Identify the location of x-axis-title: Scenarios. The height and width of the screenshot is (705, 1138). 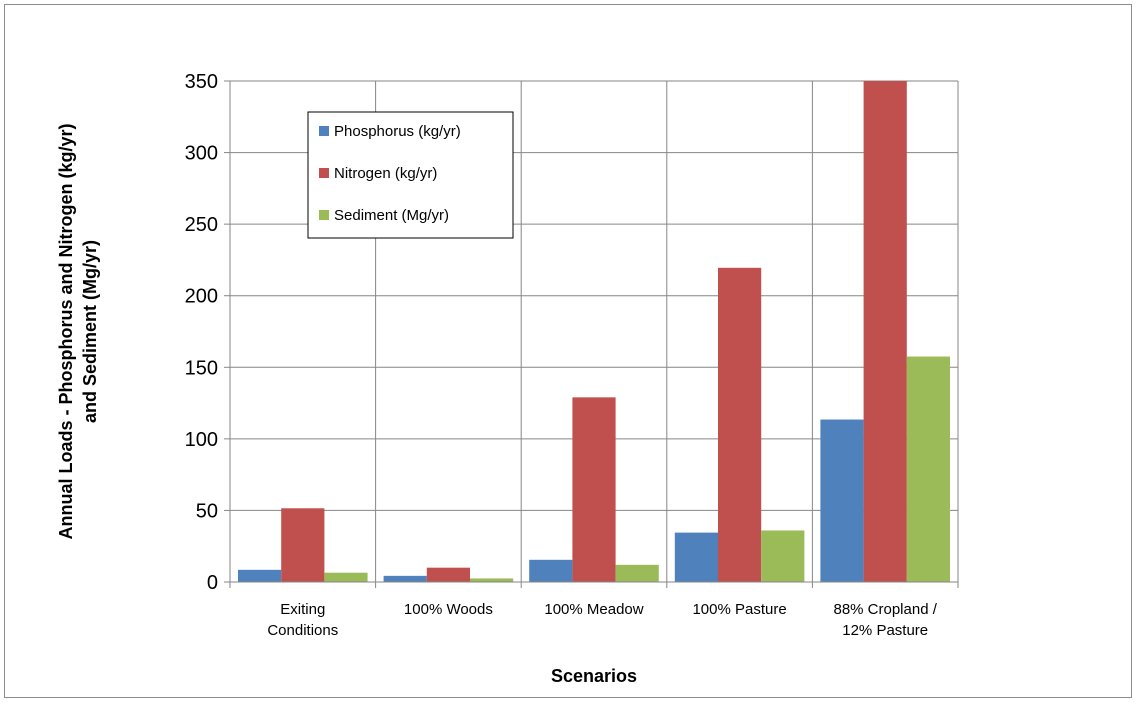
(594, 676).